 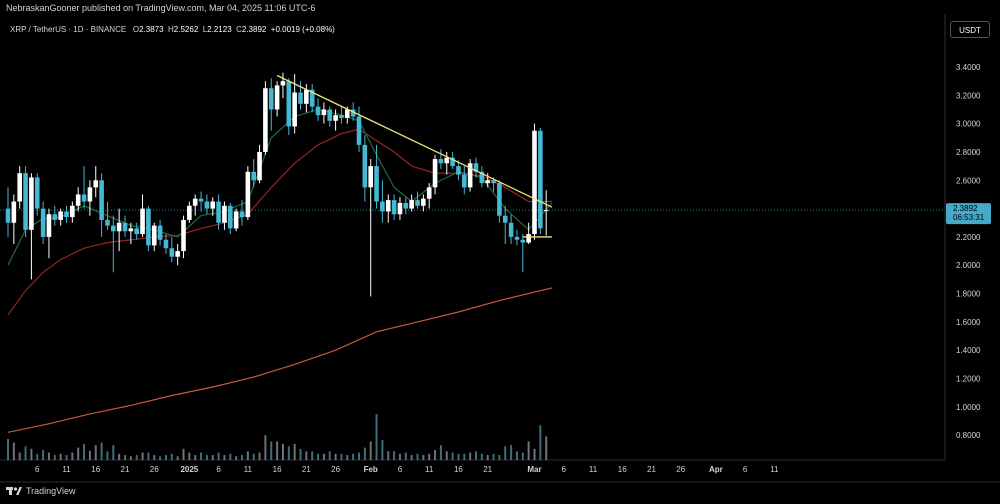 I want to click on low-label: L, so click(x=205, y=29).